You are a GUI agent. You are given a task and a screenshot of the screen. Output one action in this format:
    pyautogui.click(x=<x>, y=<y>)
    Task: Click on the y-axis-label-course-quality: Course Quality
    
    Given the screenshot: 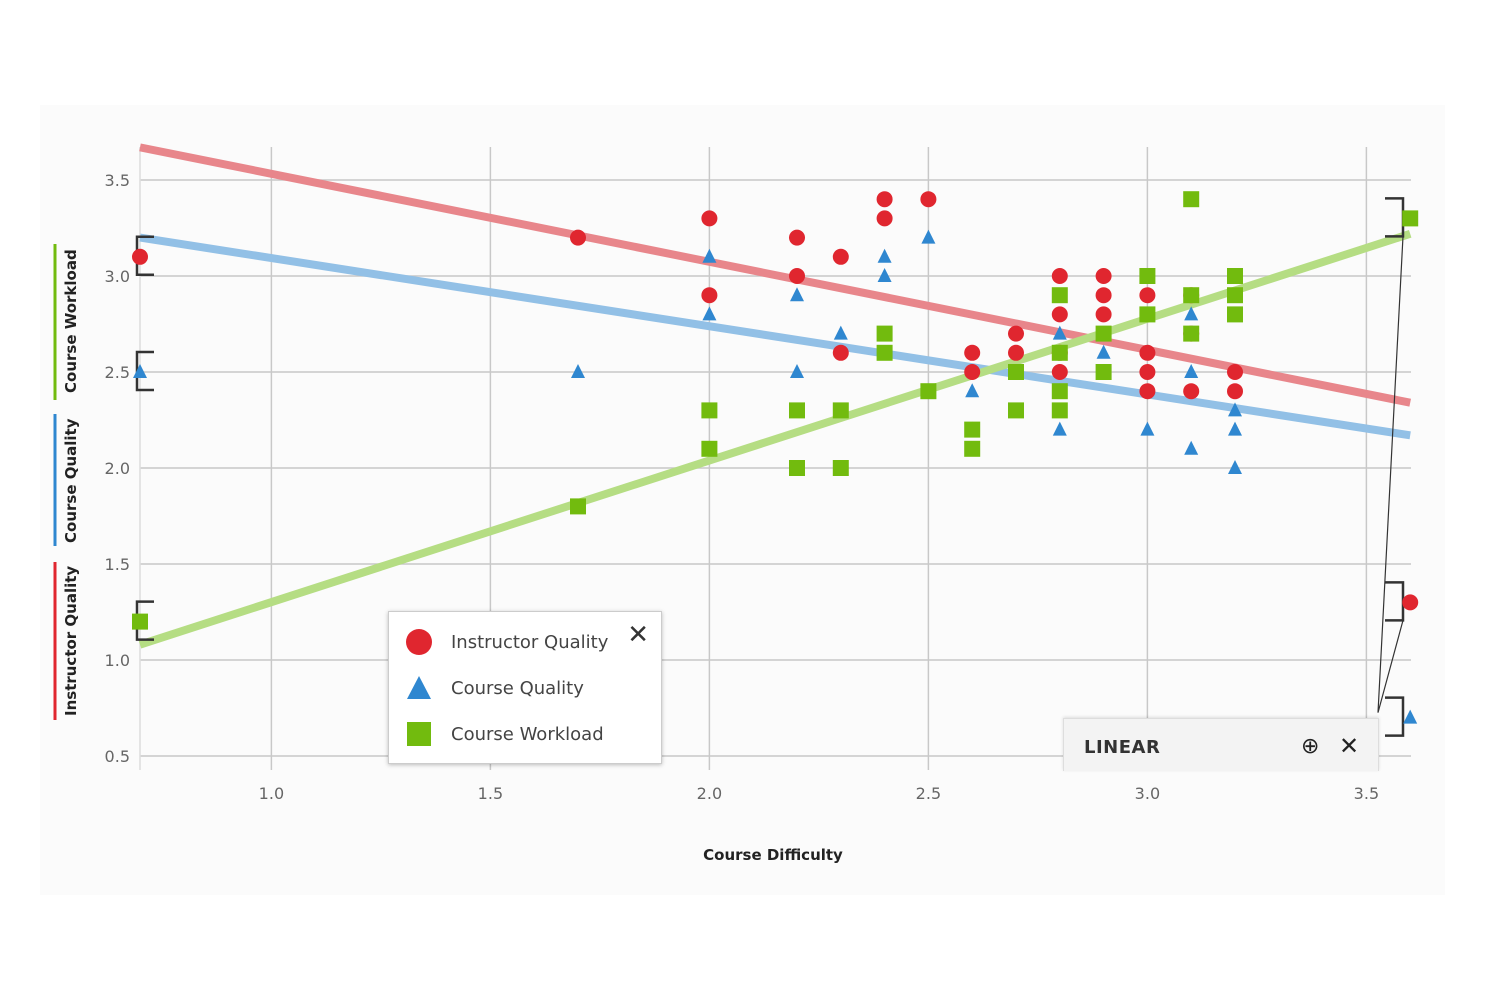 What is the action you would take?
    pyautogui.click(x=71, y=481)
    